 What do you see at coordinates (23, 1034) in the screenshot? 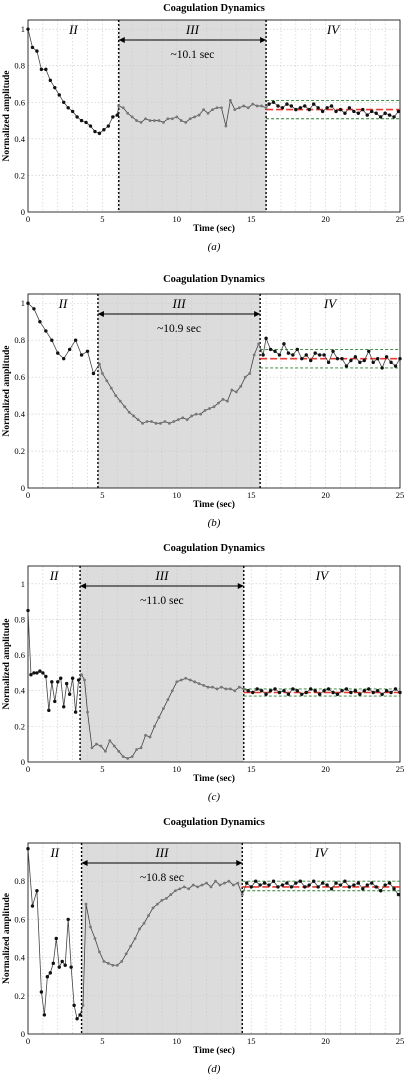
I see `y-tick-label: 0` at bounding box center [23, 1034].